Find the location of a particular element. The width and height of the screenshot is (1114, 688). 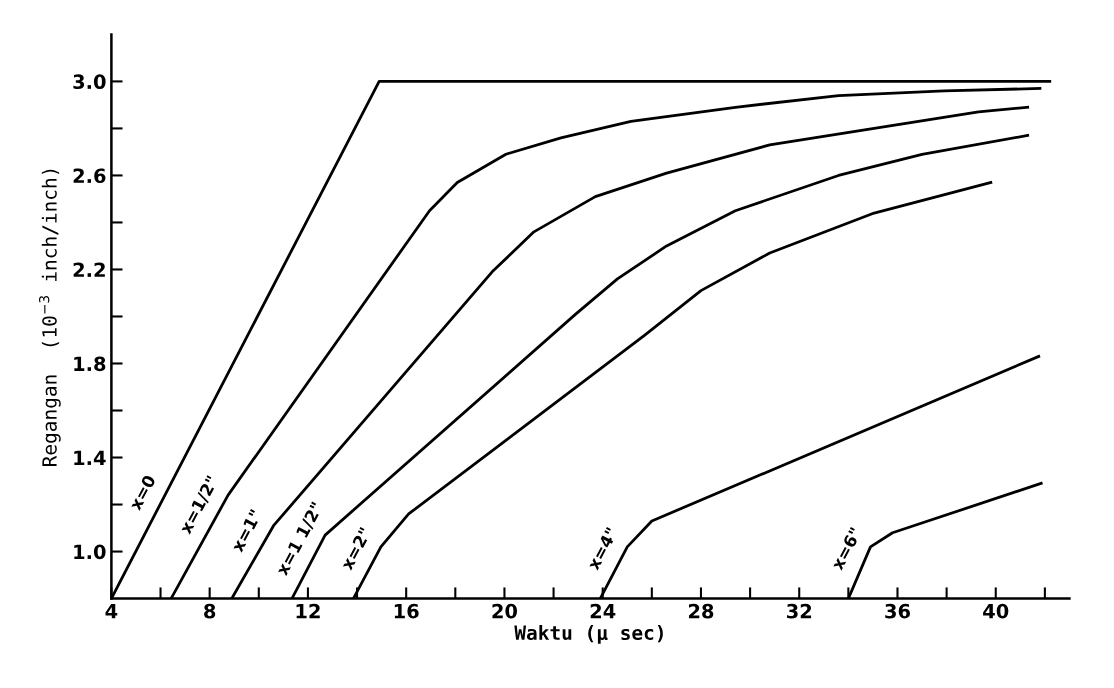

y-tick-label: 1.8 is located at coordinates (90, 364).